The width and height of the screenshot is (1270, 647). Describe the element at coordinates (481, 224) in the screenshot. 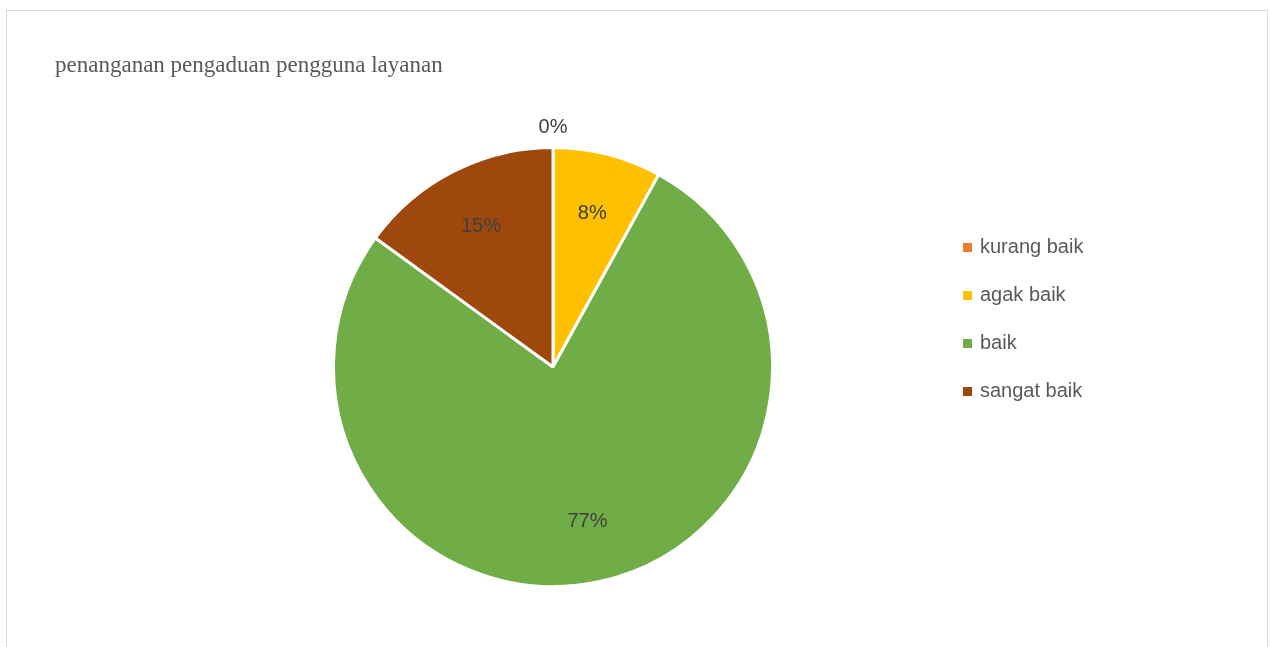

I see `data-label: 15%` at that location.